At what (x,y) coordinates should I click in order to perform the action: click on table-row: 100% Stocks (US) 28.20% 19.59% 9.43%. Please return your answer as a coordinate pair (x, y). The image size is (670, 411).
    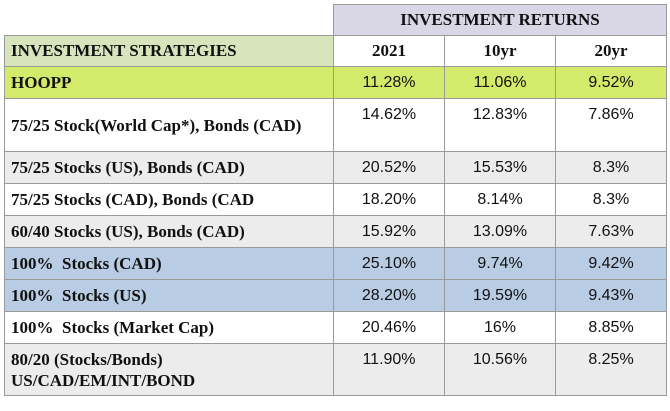
    Looking at the image, I should click on (335, 295).